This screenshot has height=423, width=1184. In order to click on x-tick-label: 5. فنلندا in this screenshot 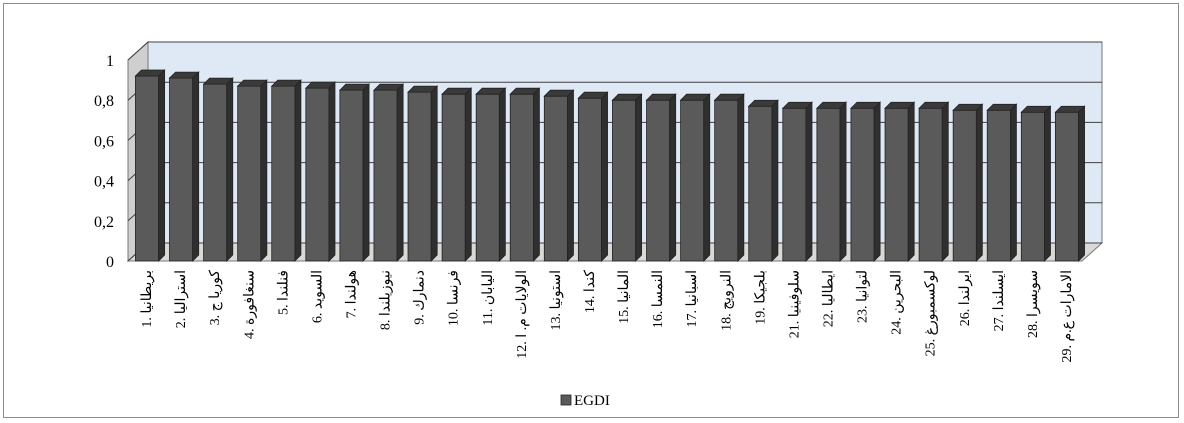, I will do `click(283, 292)`.